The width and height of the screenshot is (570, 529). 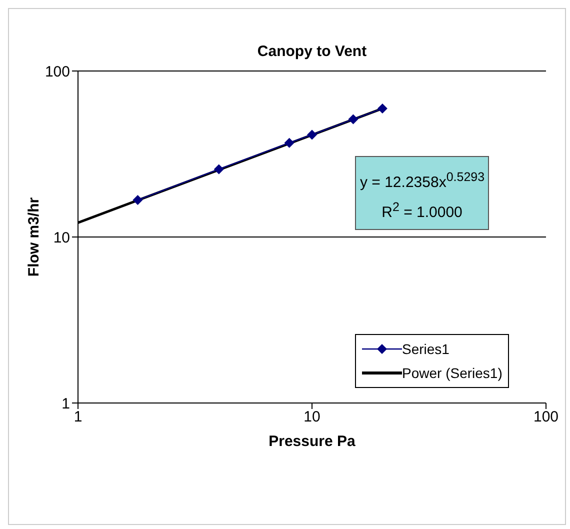 I want to click on annotation: y = 12.2358x$^{0.5293}$, so click(x=422, y=181).